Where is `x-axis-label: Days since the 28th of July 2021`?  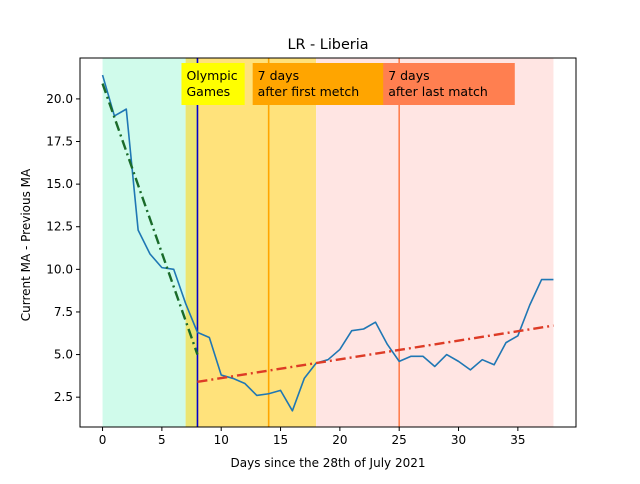
x-axis-label: Days since the 28th of July 2021 is located at coordinates (328, 463).